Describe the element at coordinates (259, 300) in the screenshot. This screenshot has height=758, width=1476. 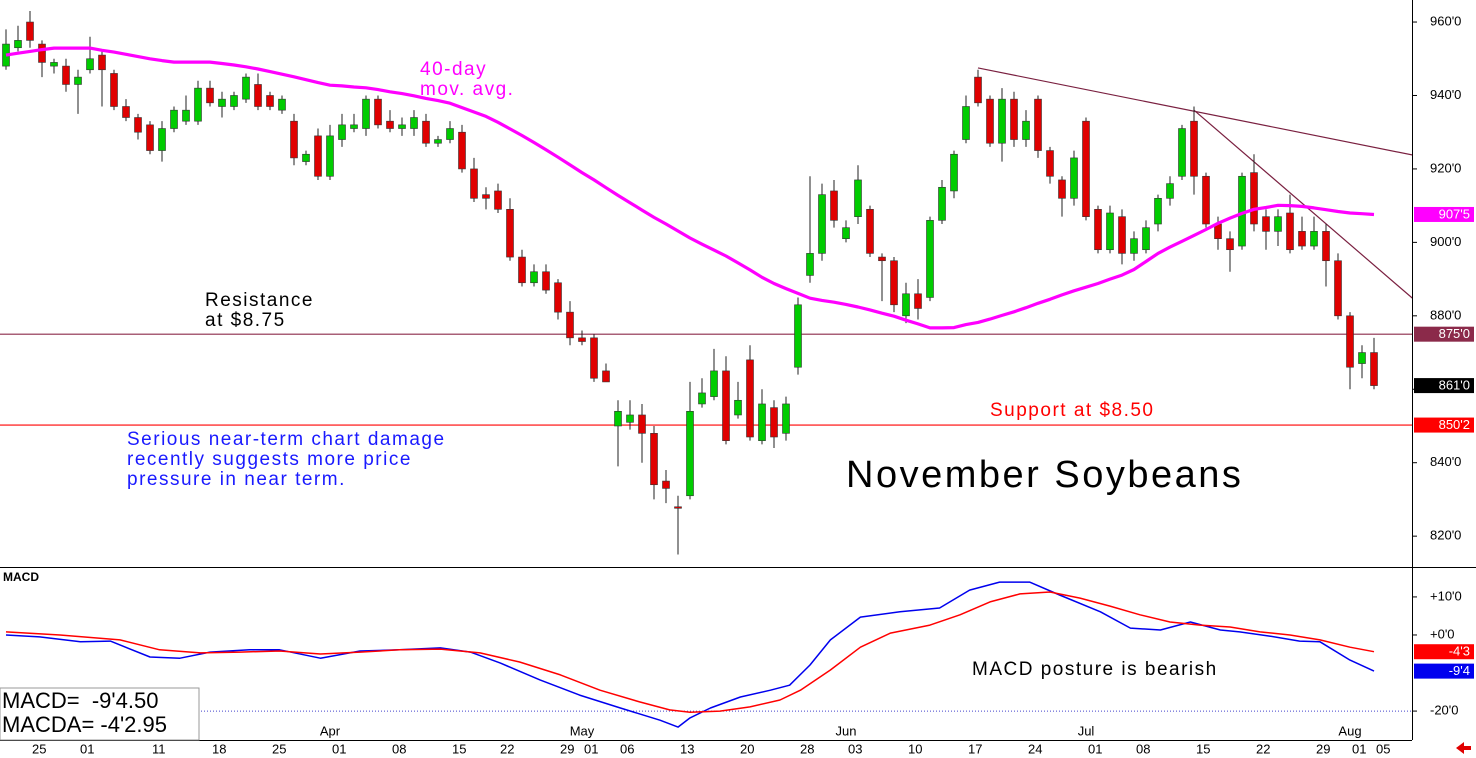
I see `resistance-label: Resistance` at that location.